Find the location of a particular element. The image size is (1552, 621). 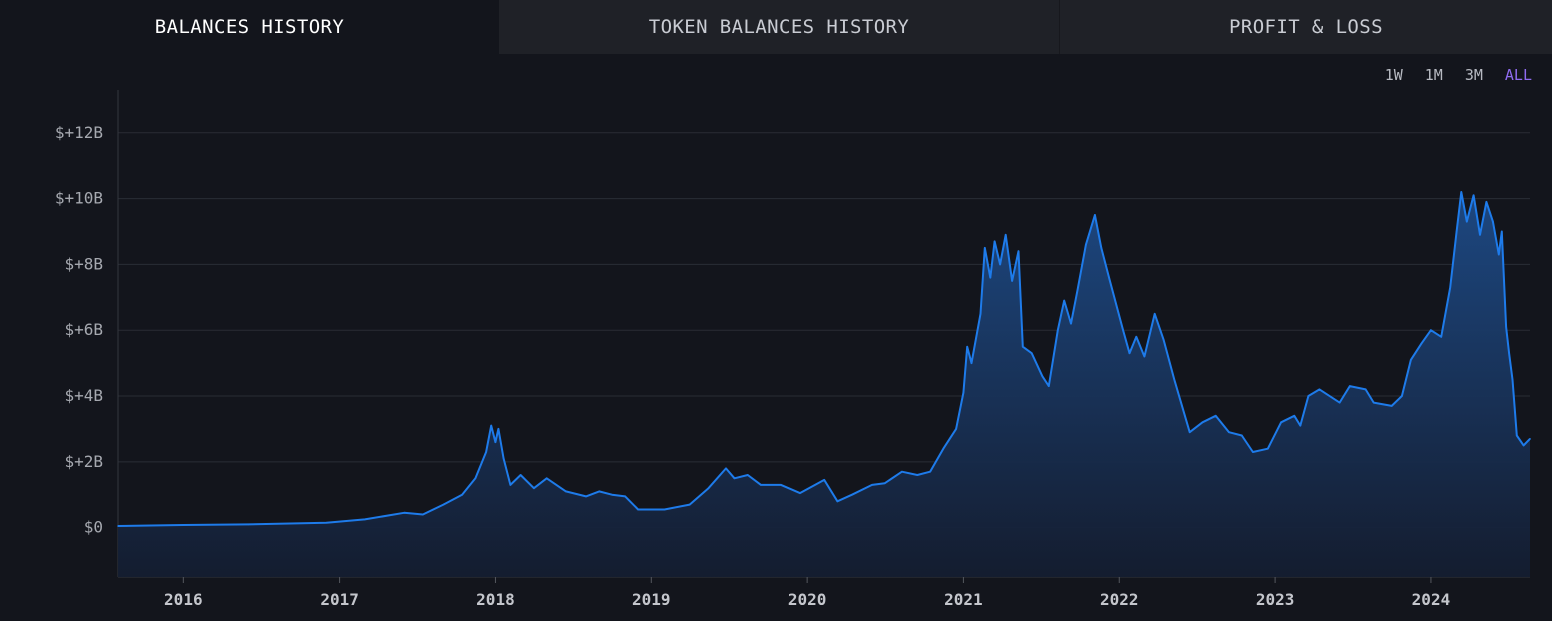

x-tick-label: 2024 is located at coordinates (1431, 599).